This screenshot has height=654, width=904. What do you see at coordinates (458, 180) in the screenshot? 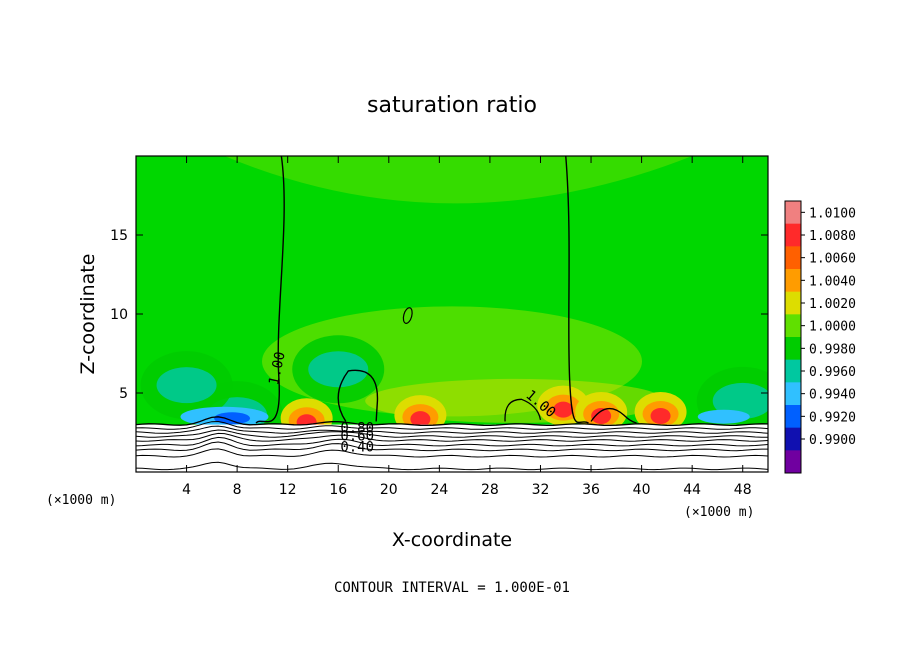
I see `field-upper-band` at bounding box center [458, 180].